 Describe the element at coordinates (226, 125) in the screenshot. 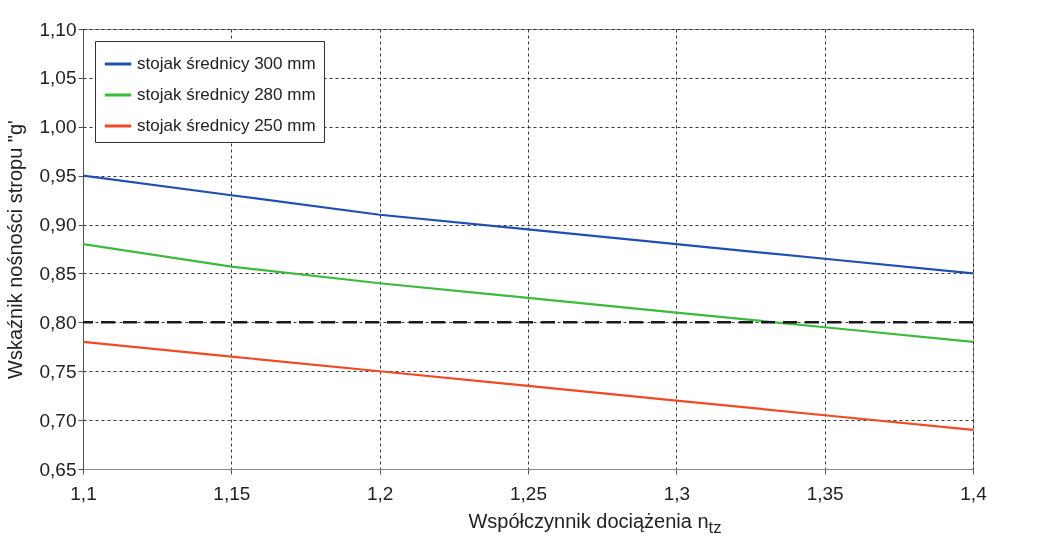

I see `legend-label: stojak średnicy 250 mm` at that location.